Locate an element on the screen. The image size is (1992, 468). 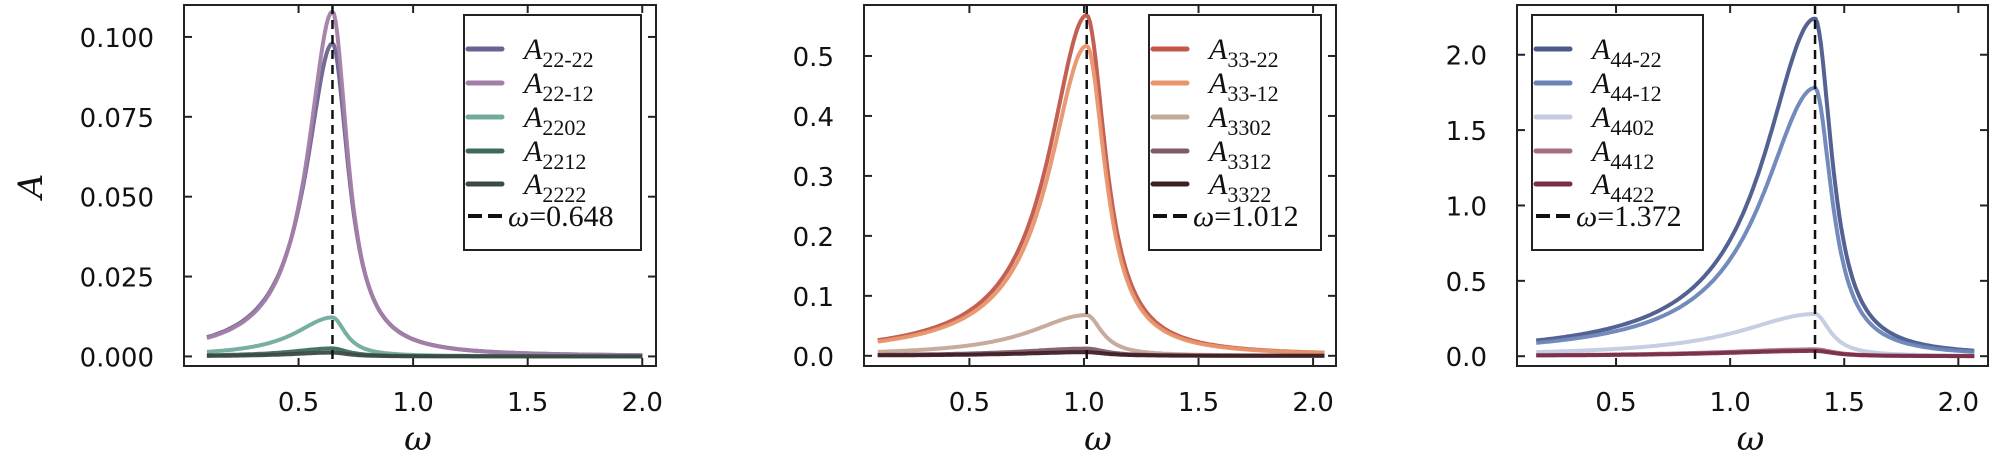
y-tick-label: 0.4 is located at coordinates (813, 118).